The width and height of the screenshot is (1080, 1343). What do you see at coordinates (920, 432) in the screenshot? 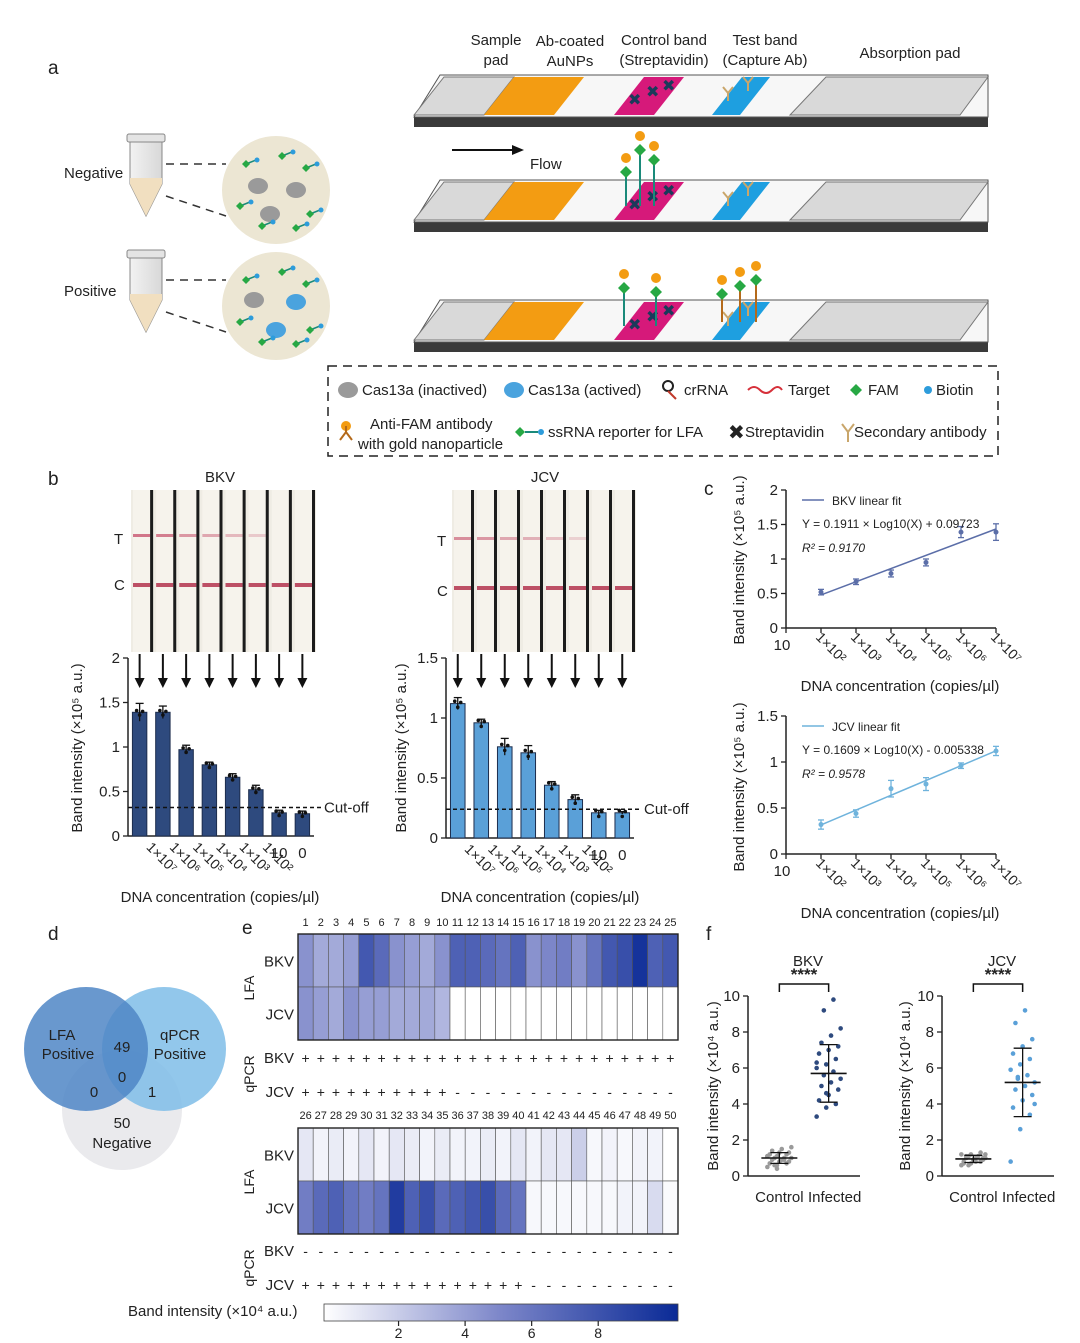
I see `legend-secondary-antibody: Secondary antibody` at bounding box center [920, 432].